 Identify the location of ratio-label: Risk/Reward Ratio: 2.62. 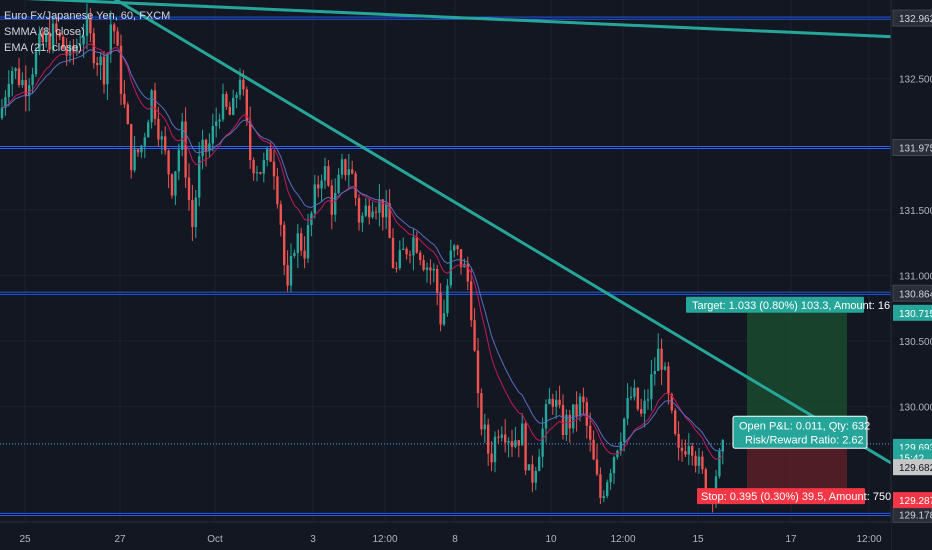
(804, 440).